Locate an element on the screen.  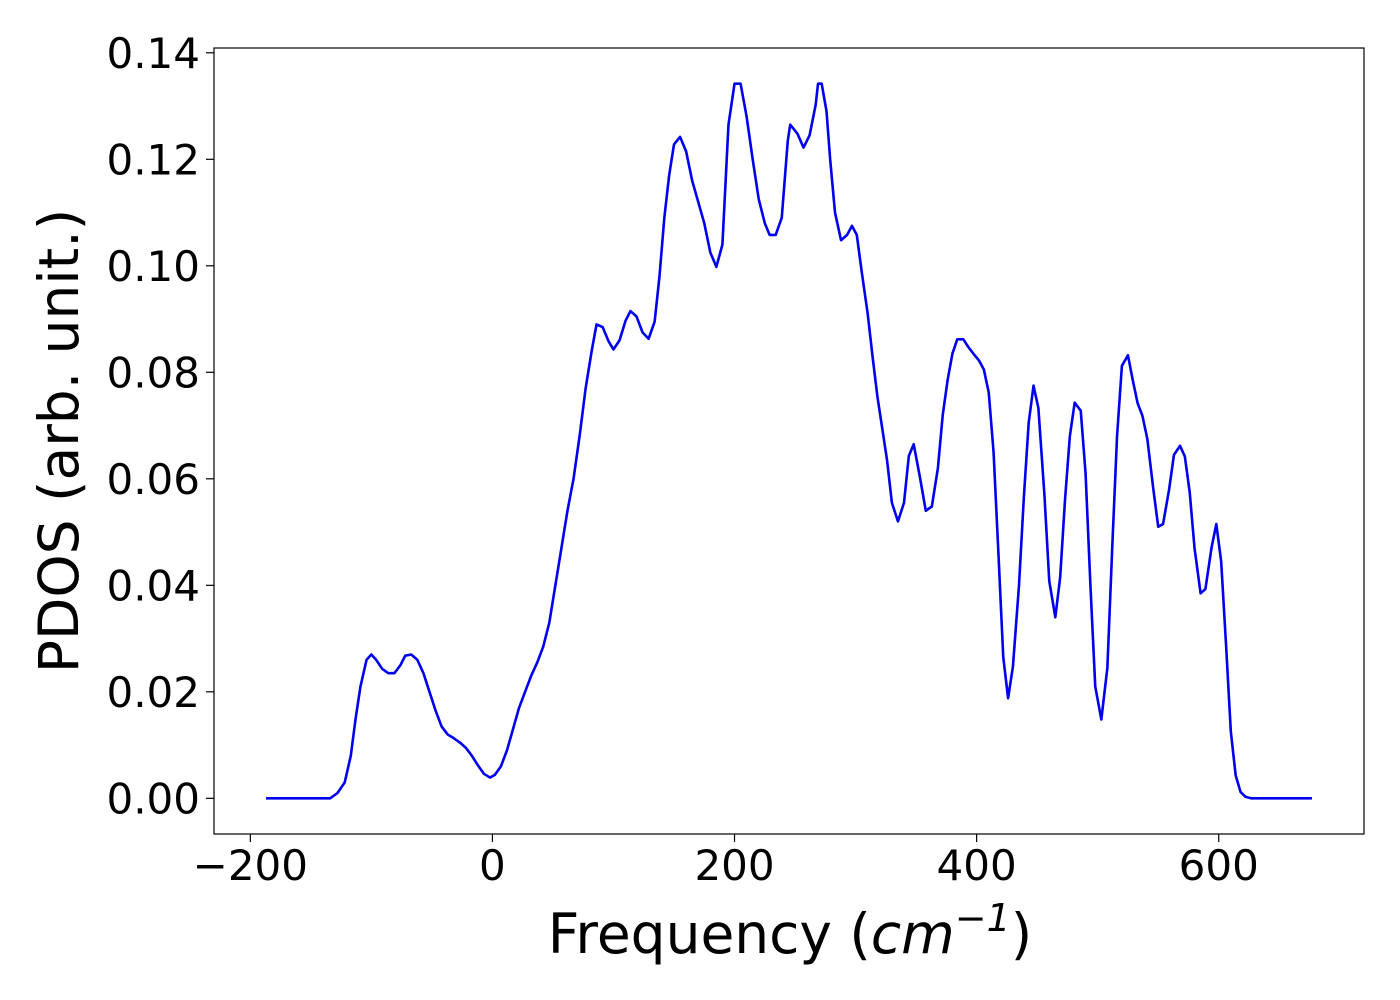
x-label-exponent: −1 is located at coordinates (983, 918).